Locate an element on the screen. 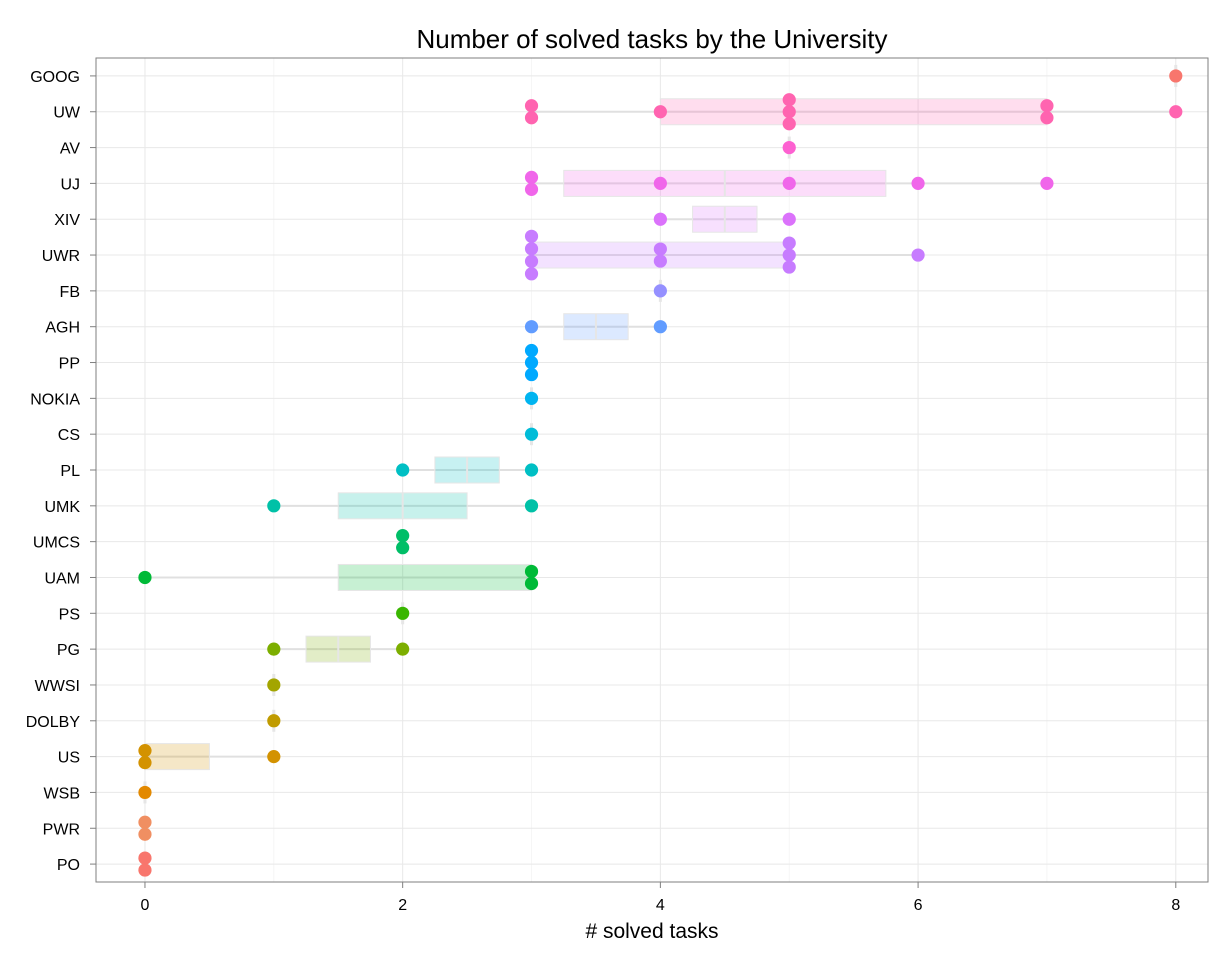 The width and height of the screenshot is (1222, 954). x-tick-label: 8 is located at coordinates (1175, 905).